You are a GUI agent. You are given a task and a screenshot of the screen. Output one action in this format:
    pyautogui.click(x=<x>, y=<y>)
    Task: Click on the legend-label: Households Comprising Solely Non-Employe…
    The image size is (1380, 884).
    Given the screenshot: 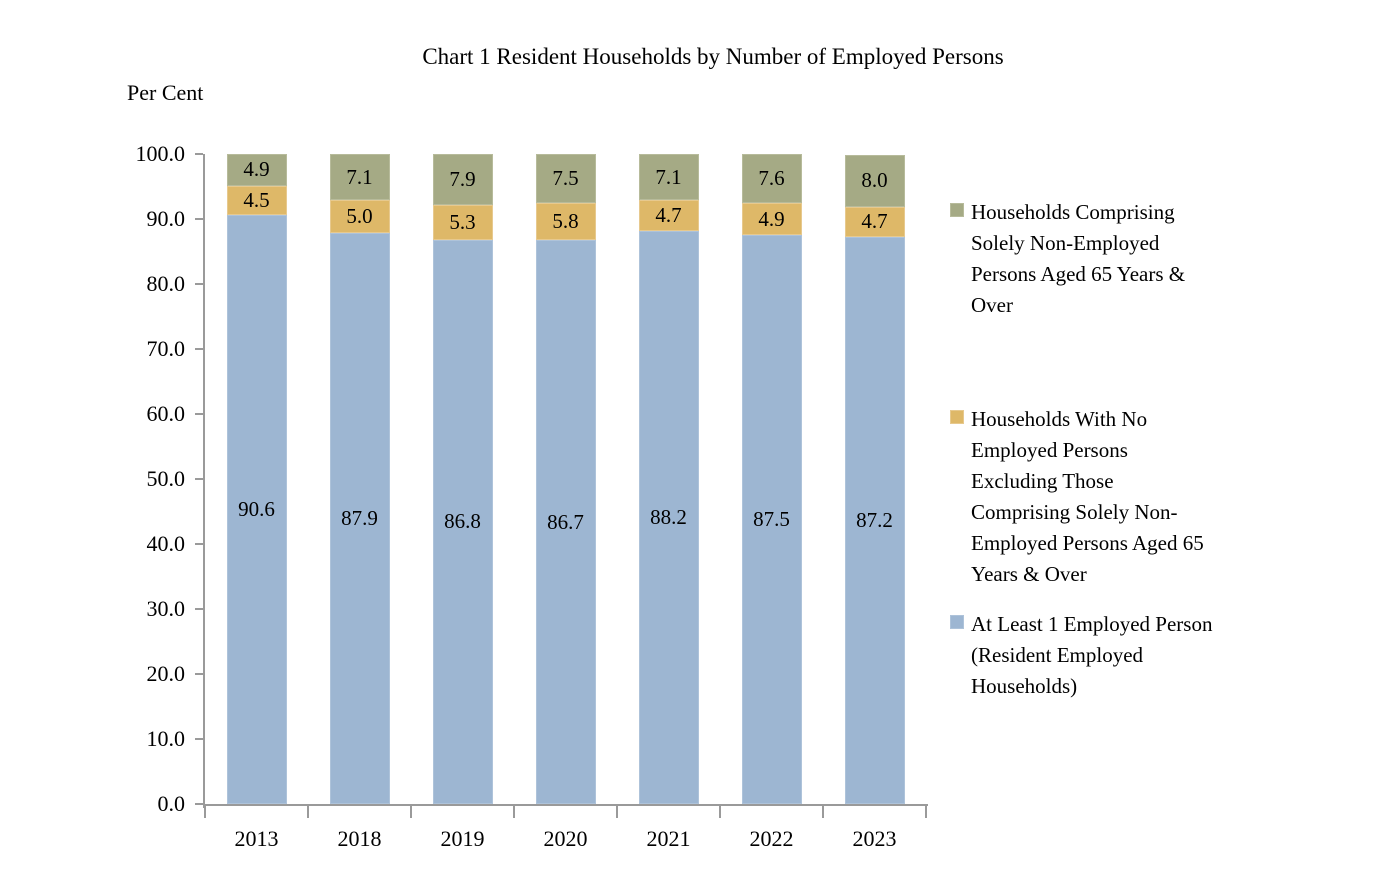 What is the action you would take?
    pyautogui.click(x=1078, y=258)
    